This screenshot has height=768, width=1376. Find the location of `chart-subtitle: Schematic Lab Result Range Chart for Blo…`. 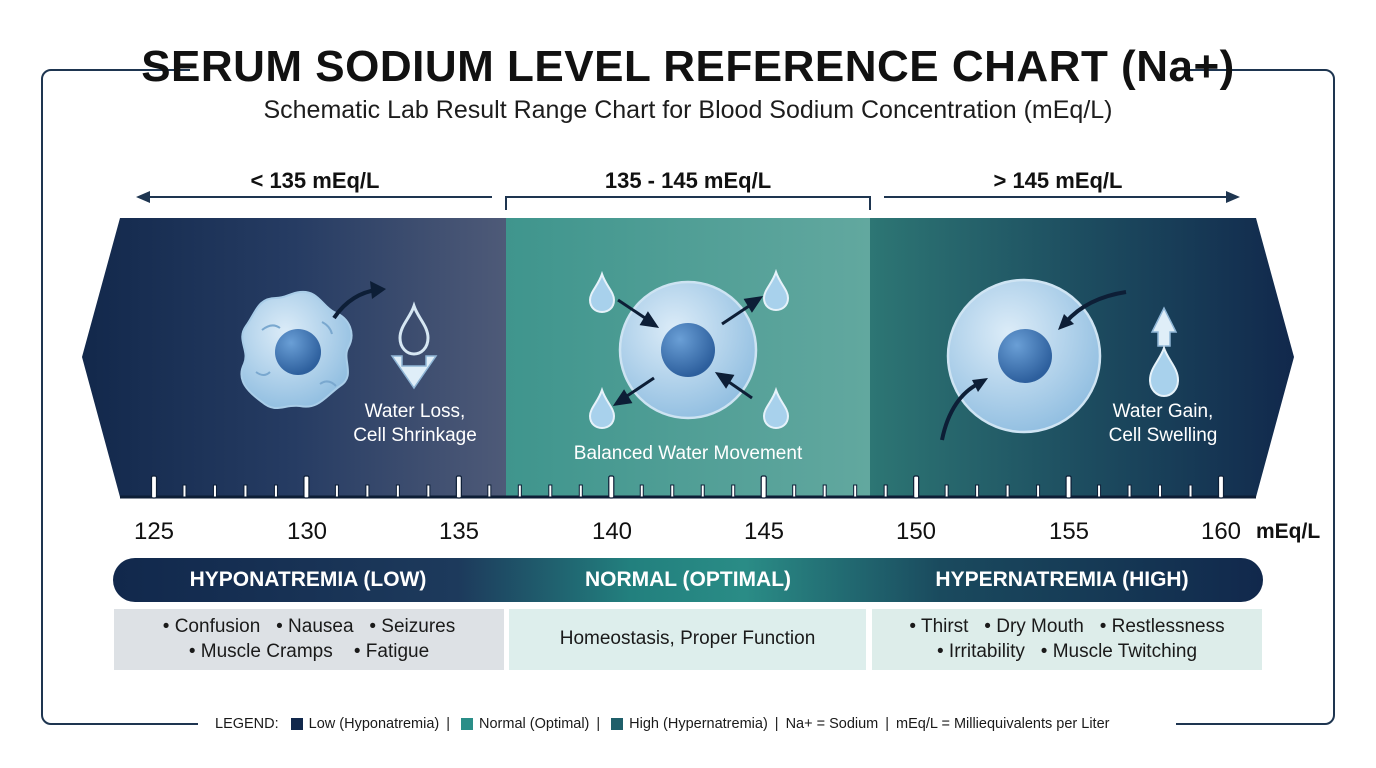

chart-subtitle: Schematic Lab Result Range Chart for Blo… is located at coordinates (688, 110).